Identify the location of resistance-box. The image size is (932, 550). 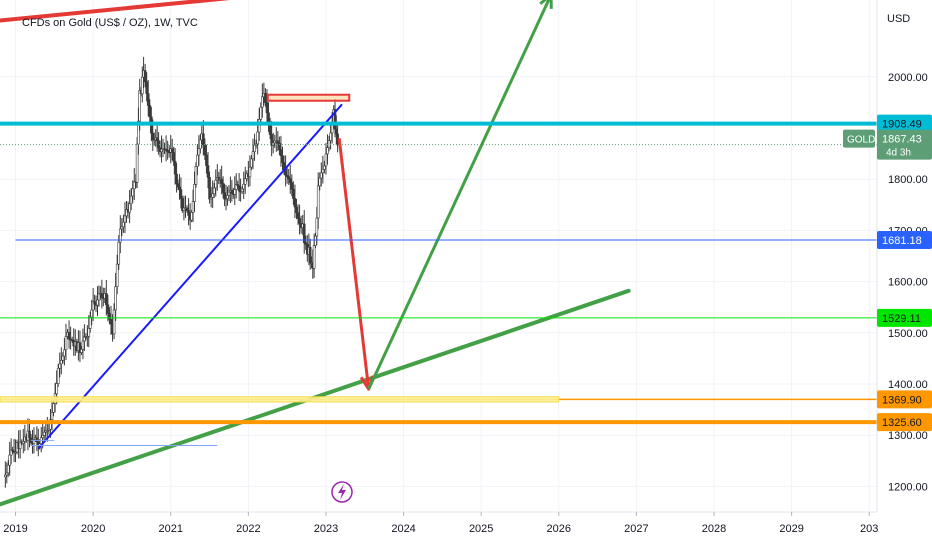
(308, 97).